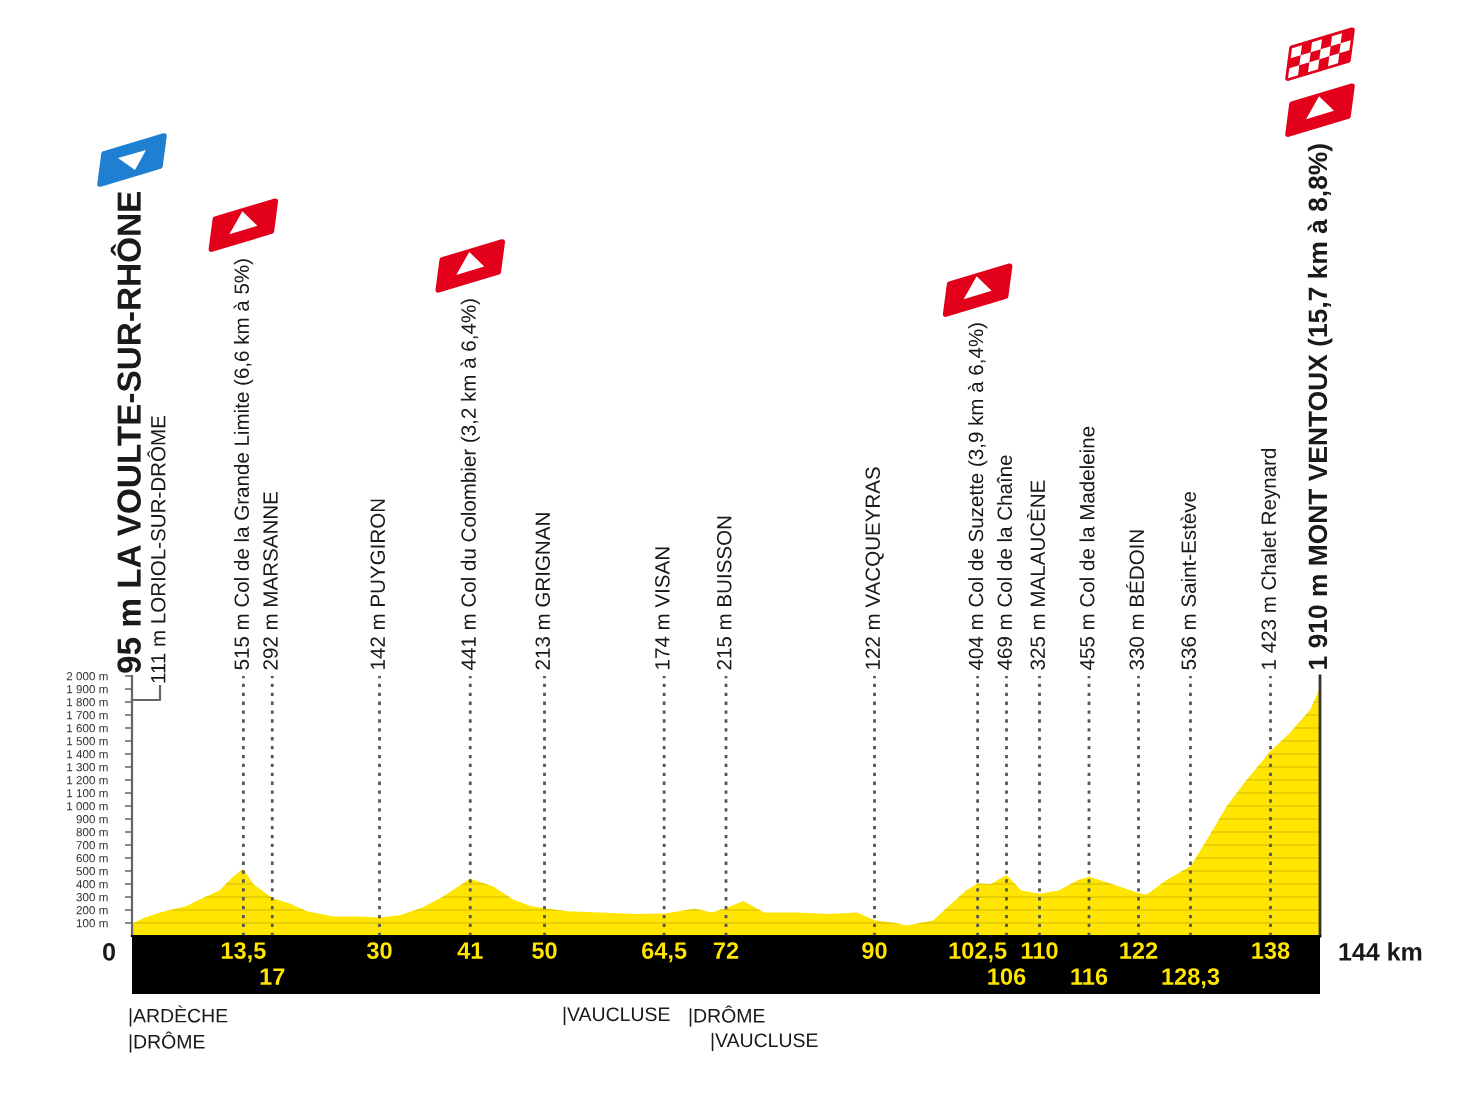 The width and height of the screenshot is (1476, 1112). Describe the element at coordinates (378, 584) in the screenshot. I see `ref-line-label: 142 m PUYGIRON` at that location.